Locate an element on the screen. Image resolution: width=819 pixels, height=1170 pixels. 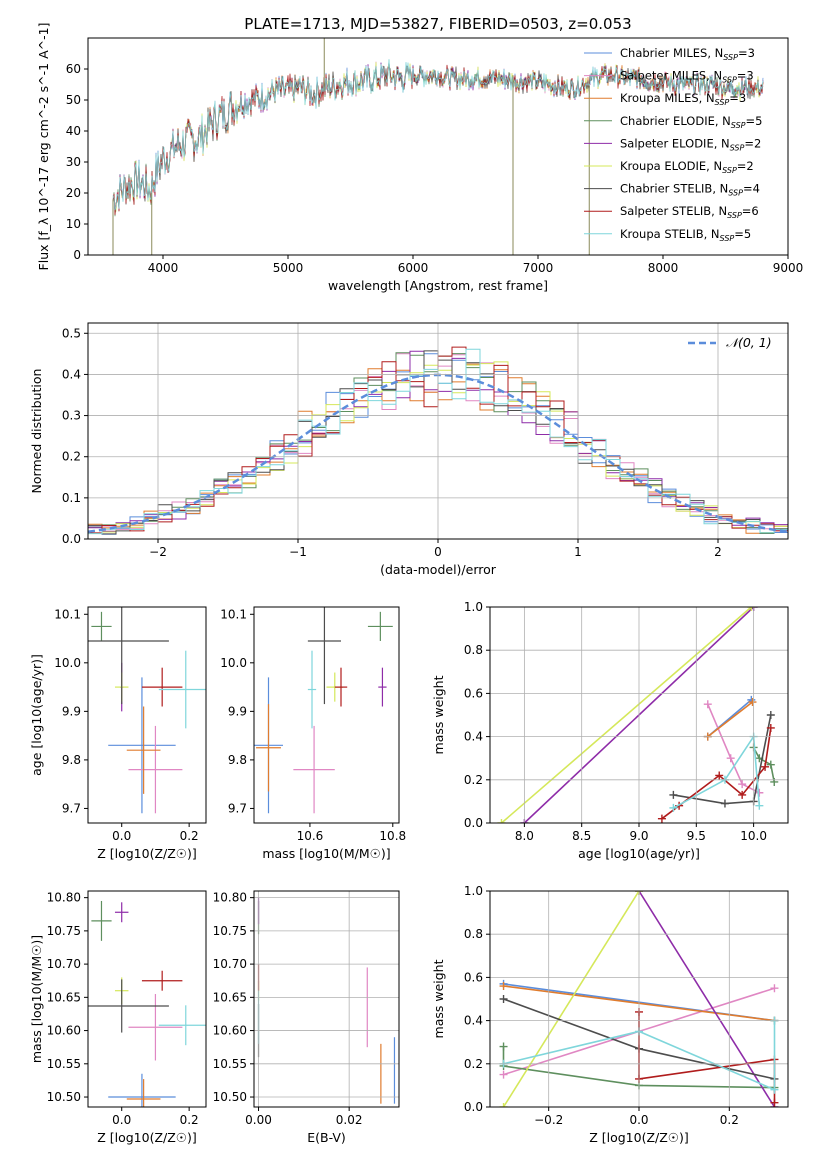
legend-label-chabrier_miles: Chabrier MILES, NSSP=3 is located at coordinates (687, 54).